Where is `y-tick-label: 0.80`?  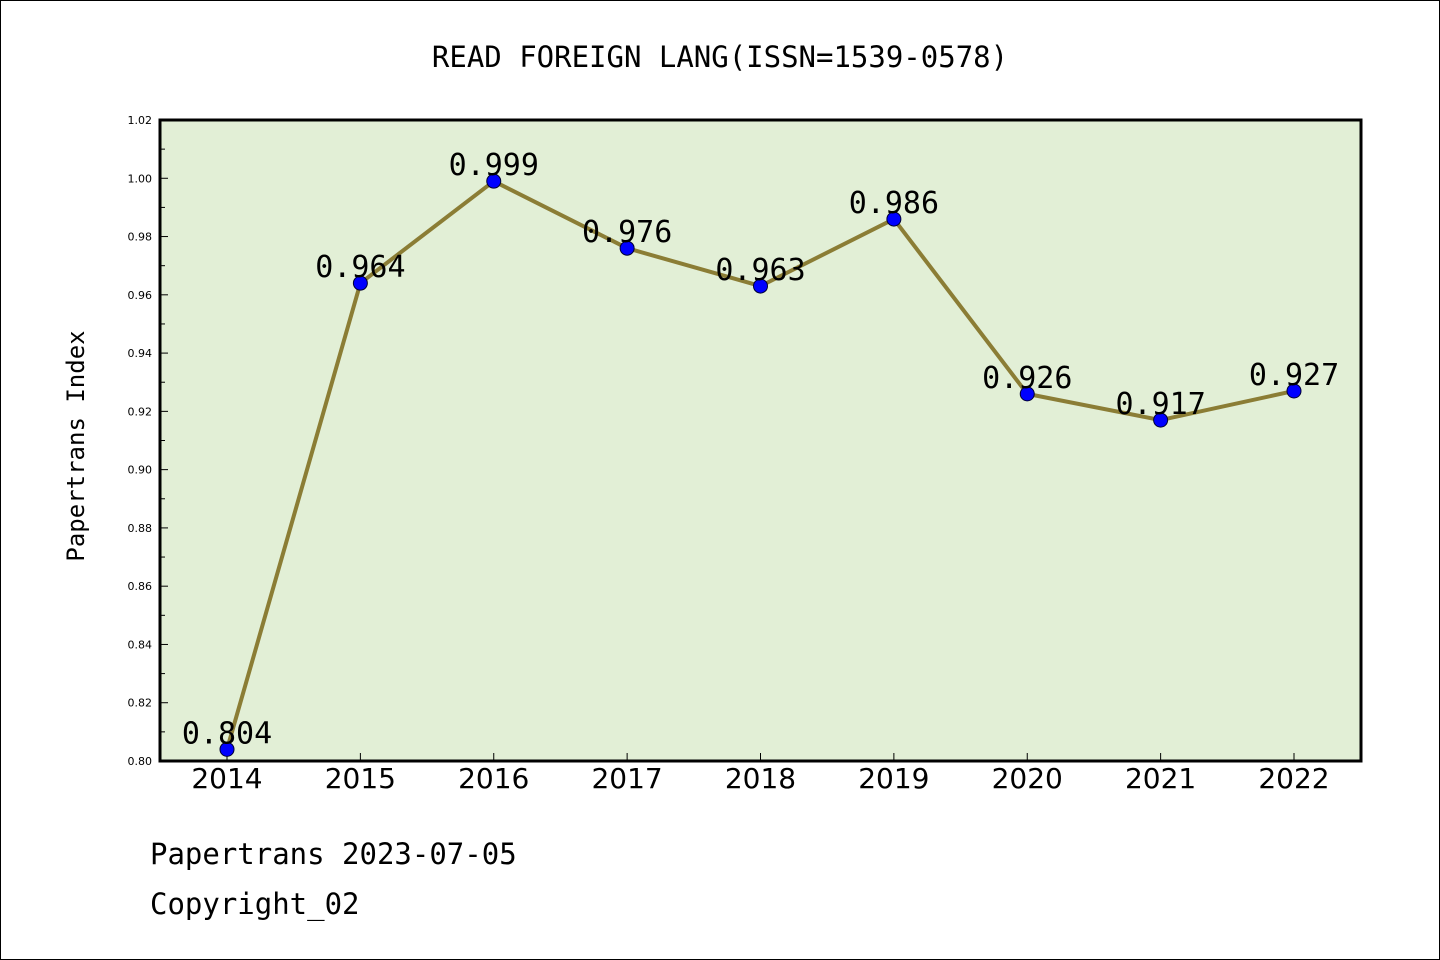 y-tick-label: 0.80 is located at coordinates (140, 761).